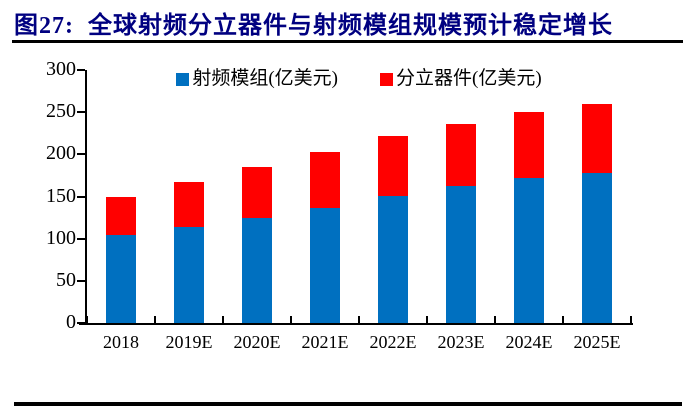 The width and height of the screenshot is (700, 409). I want to click on footer-rule, so click(348, 404).